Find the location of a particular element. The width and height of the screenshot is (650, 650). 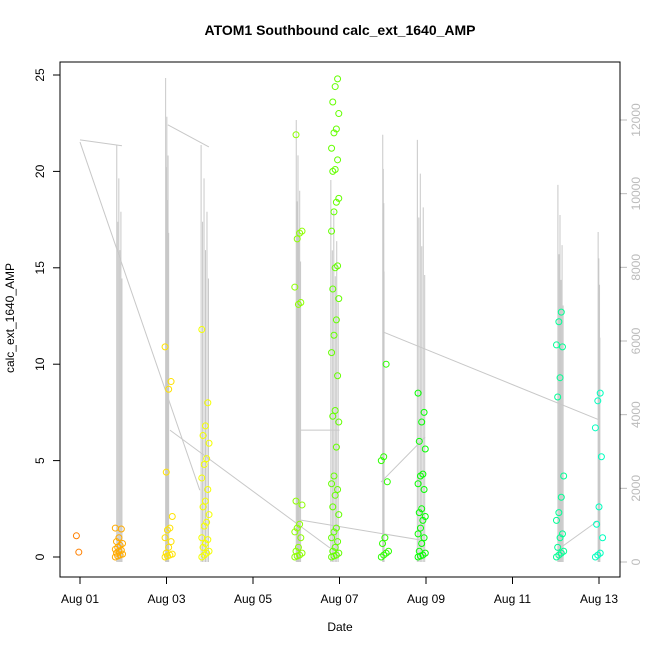

y2-tick-label: 10000 is located at coordinates (636, 194).